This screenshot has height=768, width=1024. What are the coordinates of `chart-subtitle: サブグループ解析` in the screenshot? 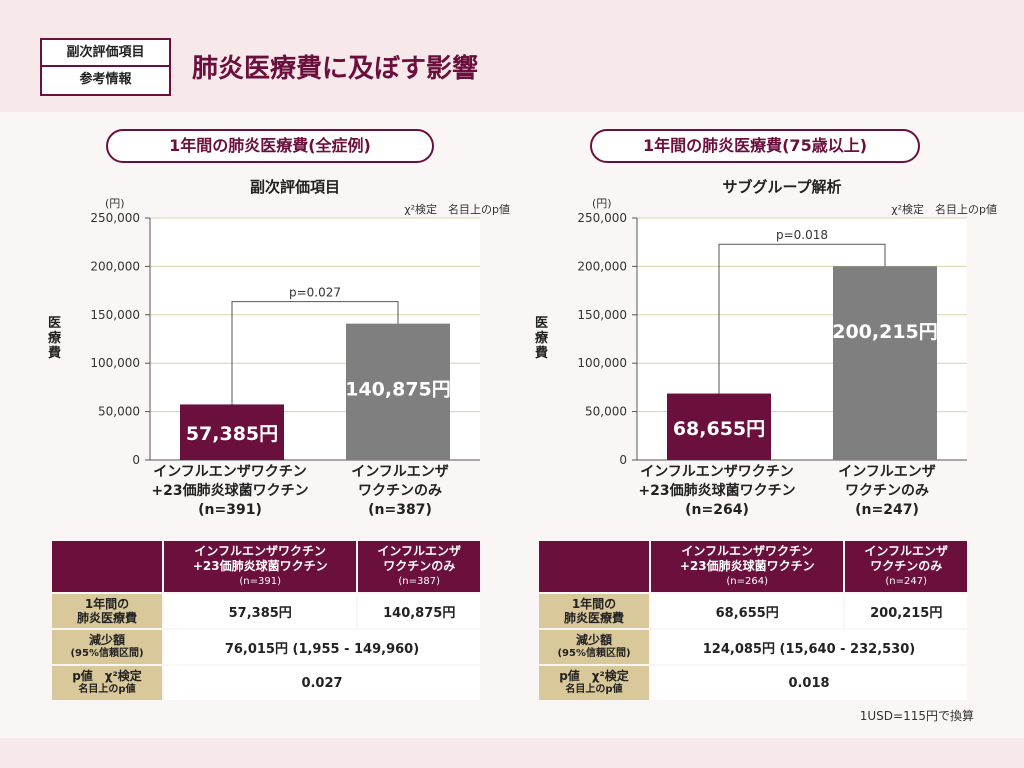 It's located at (782, 187).